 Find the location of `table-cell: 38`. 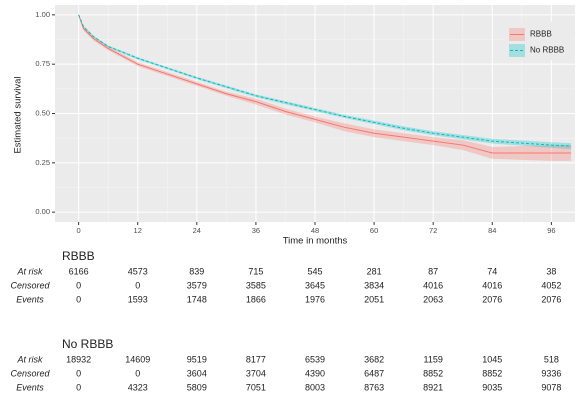

table-cell: 38 is located at coordinates (551, 271).